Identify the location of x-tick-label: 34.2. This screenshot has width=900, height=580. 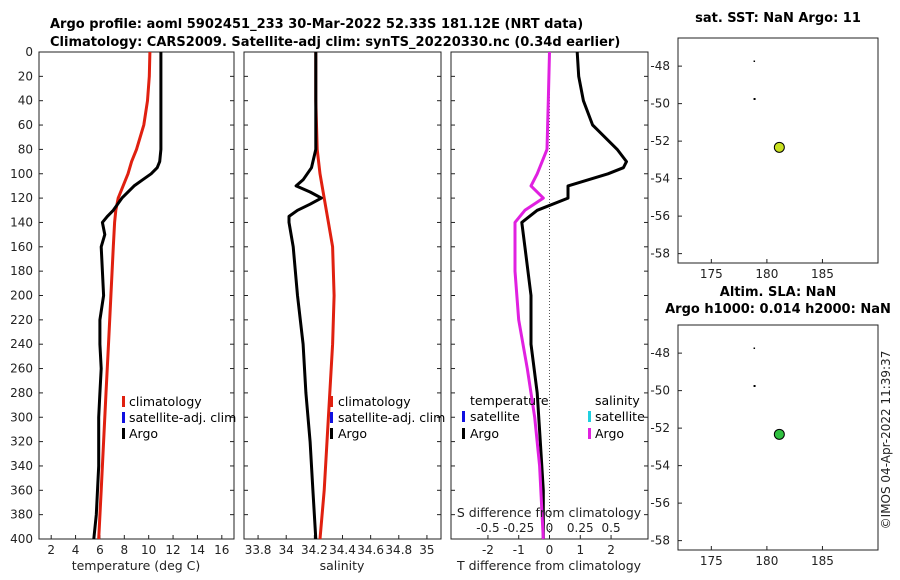
(314, 550).